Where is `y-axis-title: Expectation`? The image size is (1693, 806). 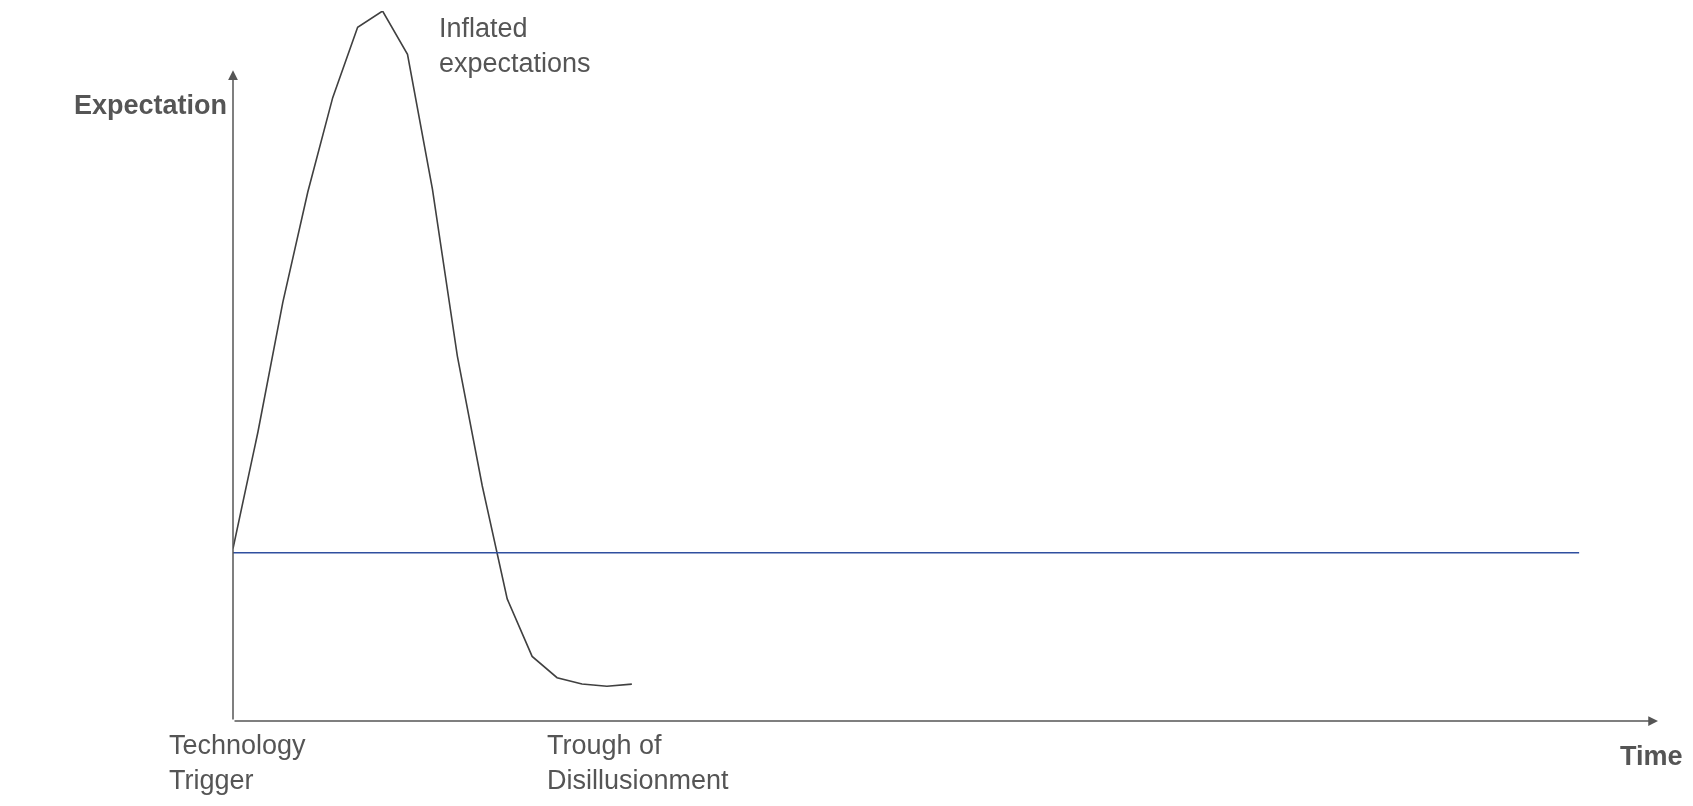
y-axis-title: Expectation is located at coordinates (151, 105).